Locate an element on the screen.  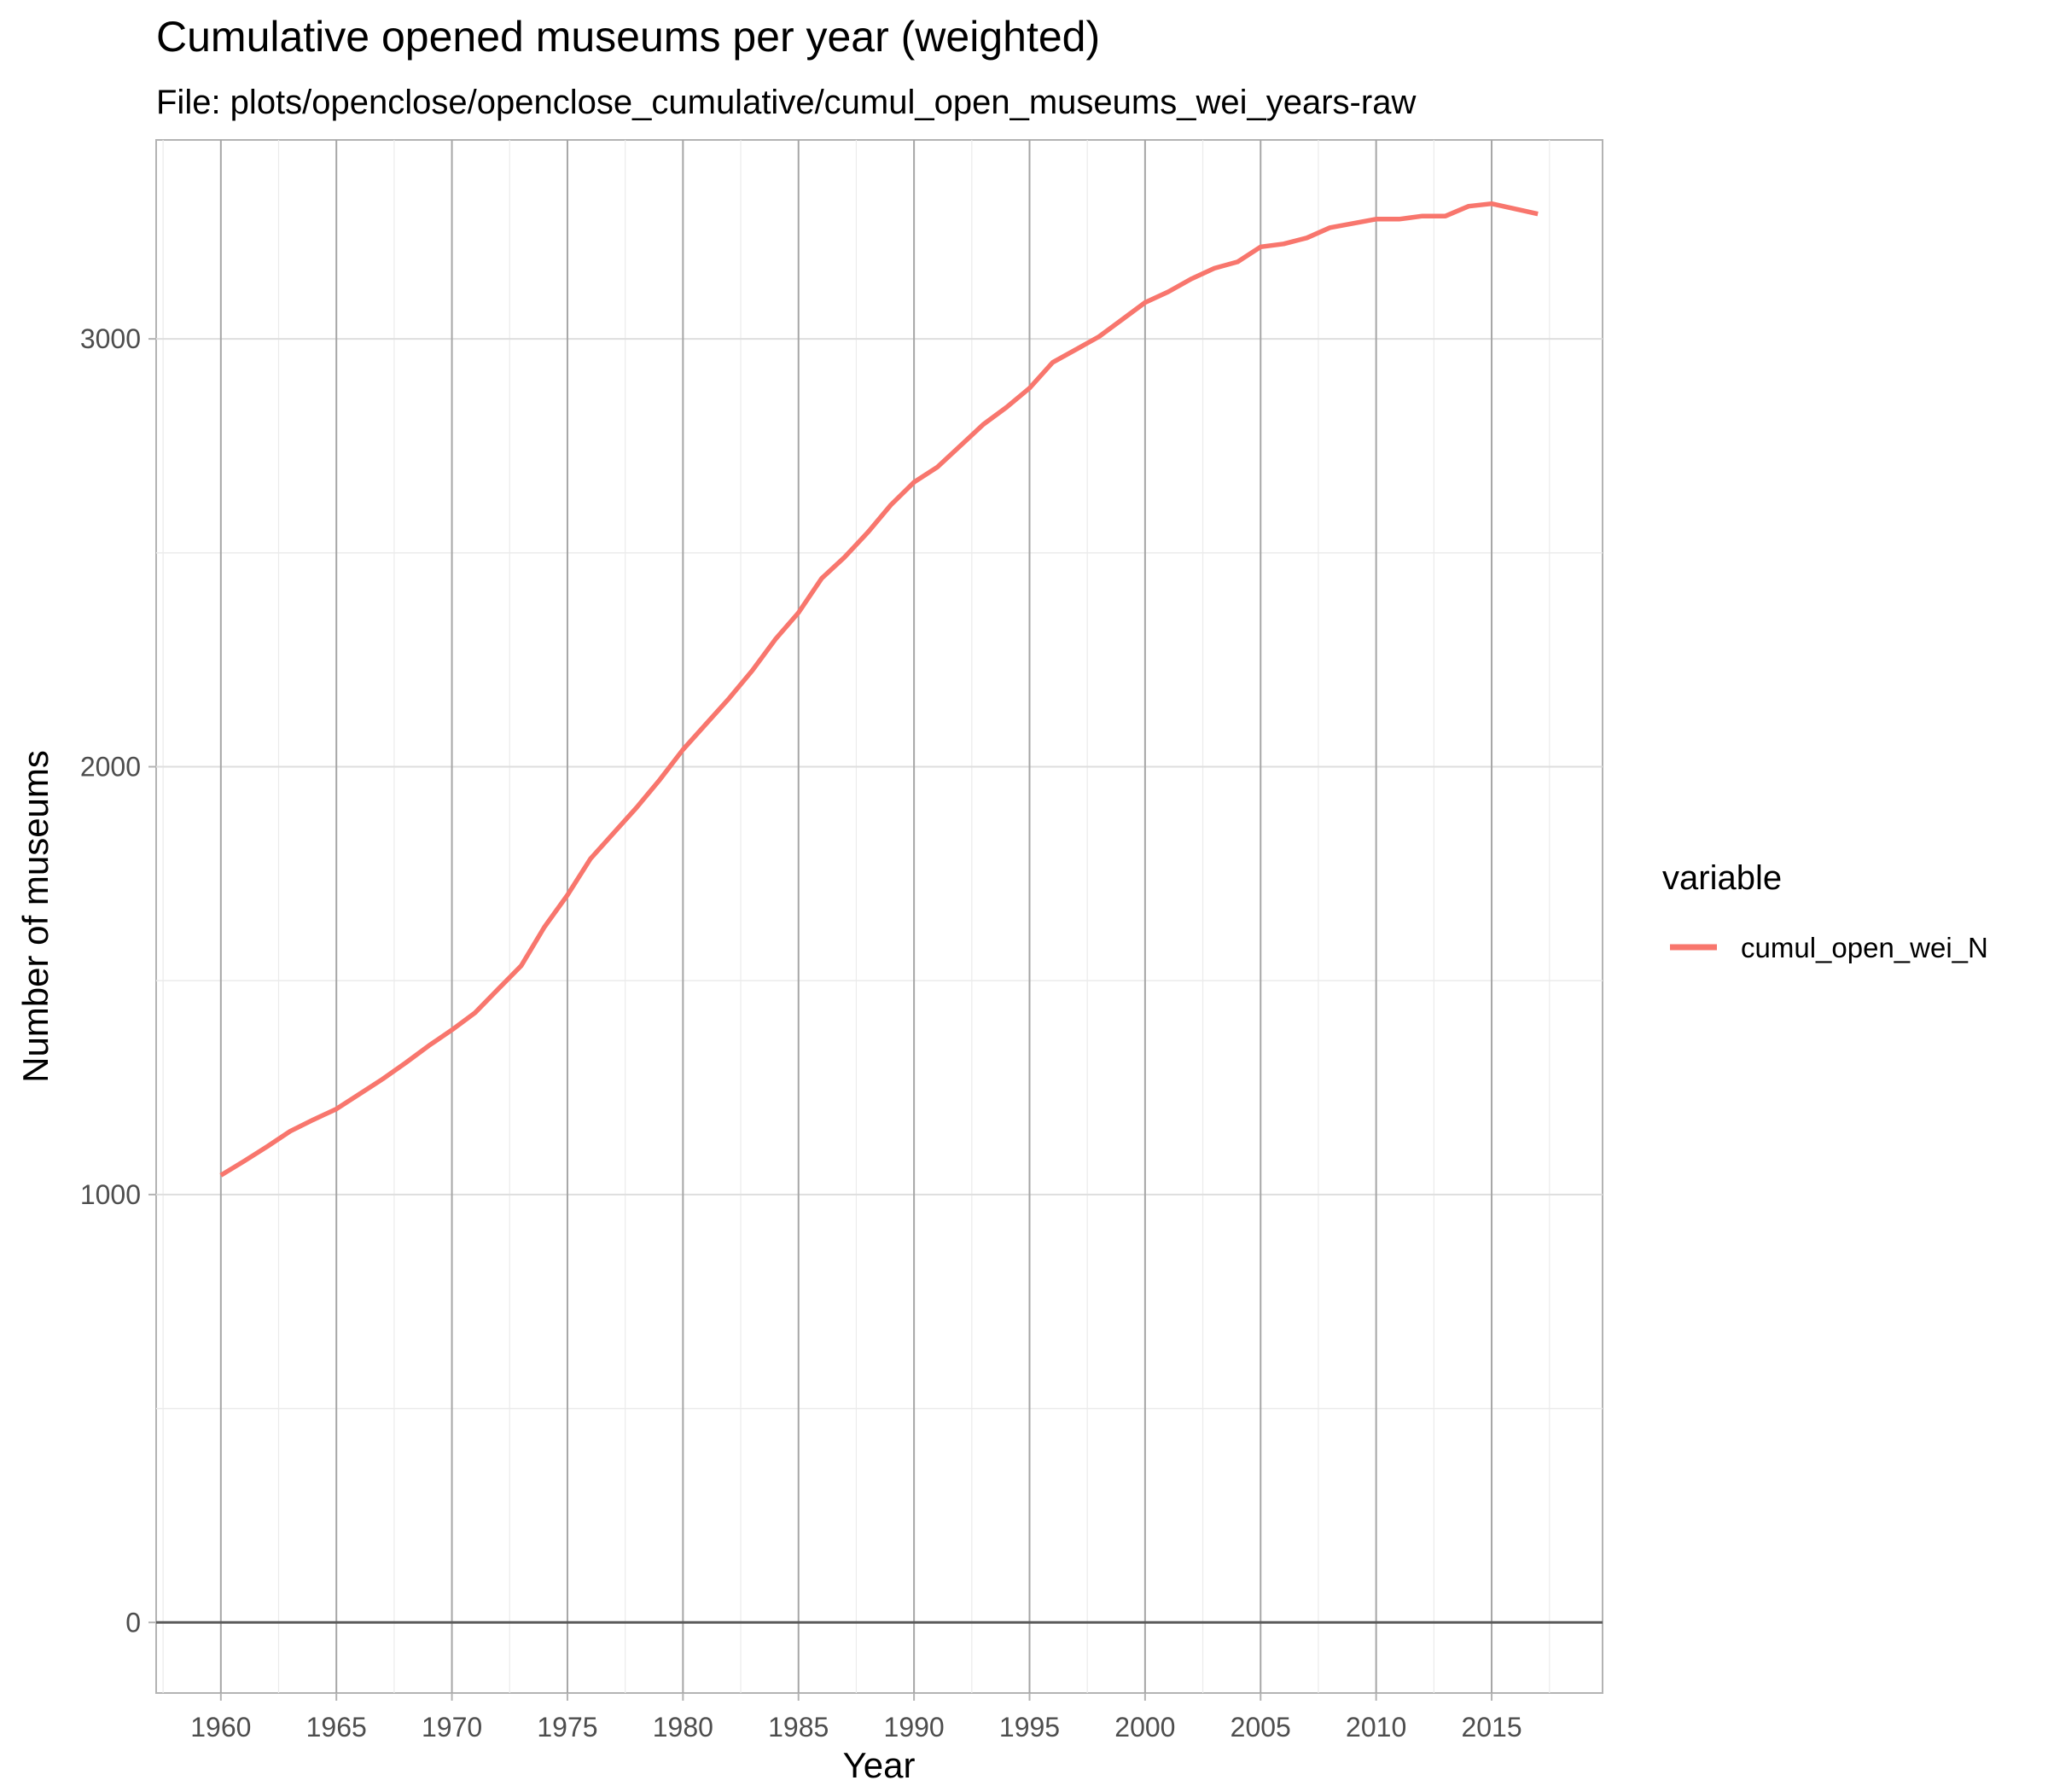
x-tick-label: 1990 is located at coordinates (915, 1727).